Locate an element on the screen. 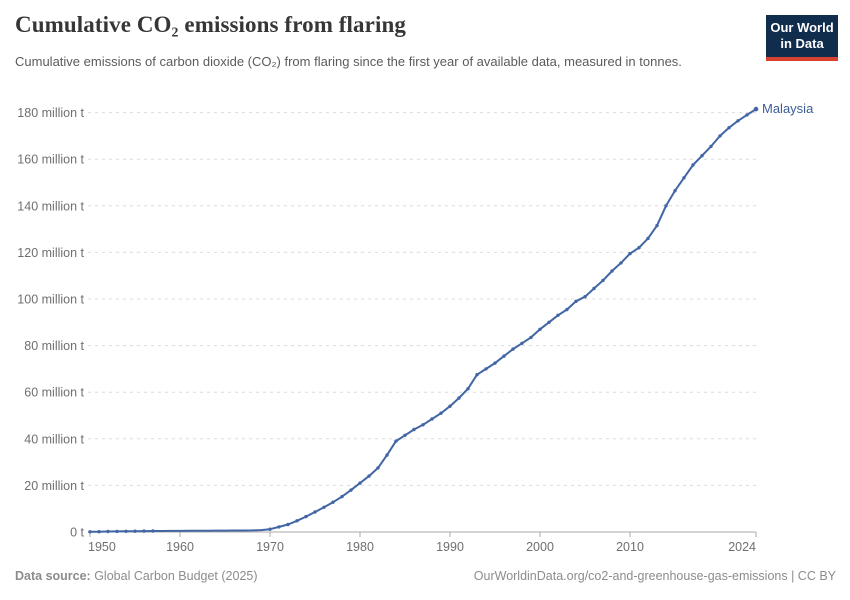 Image resolution: width=850 pixels, height=600 pixels. data-source: Data source: Global Carbon Budget (2025) is located at coordinates (136, 576).